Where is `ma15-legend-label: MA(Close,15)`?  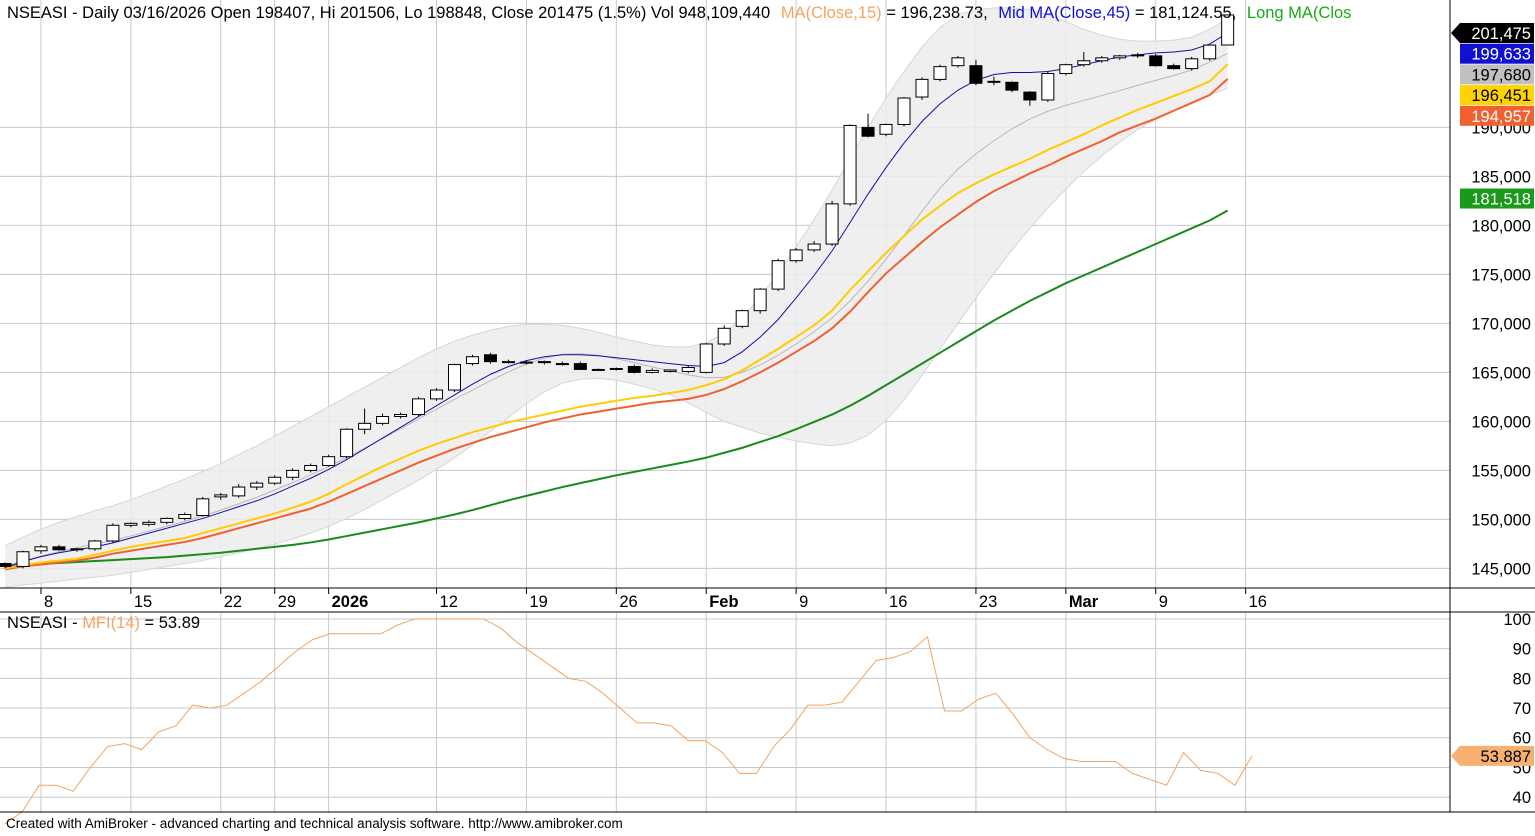
ma15-legend-label: MA(Close,15) is located at coordinates (831, 13).